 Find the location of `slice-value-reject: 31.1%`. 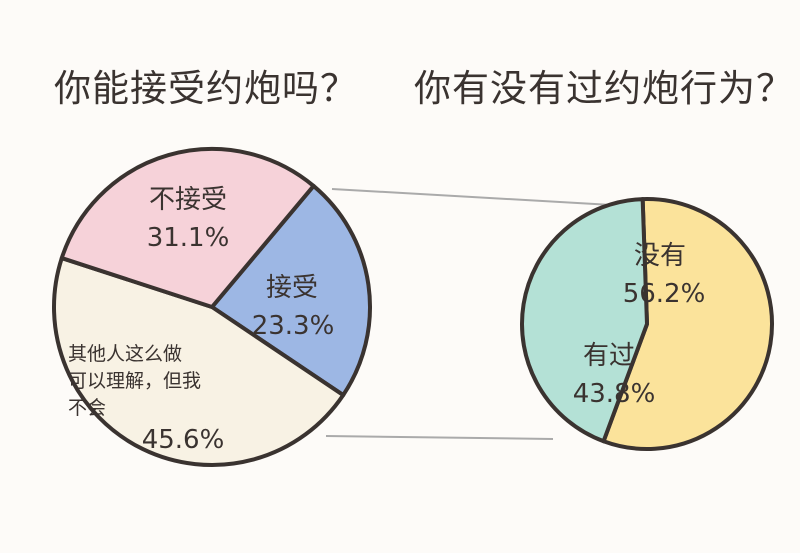

slice-value-reject: 31.1% is located at coordinates (188, 238).